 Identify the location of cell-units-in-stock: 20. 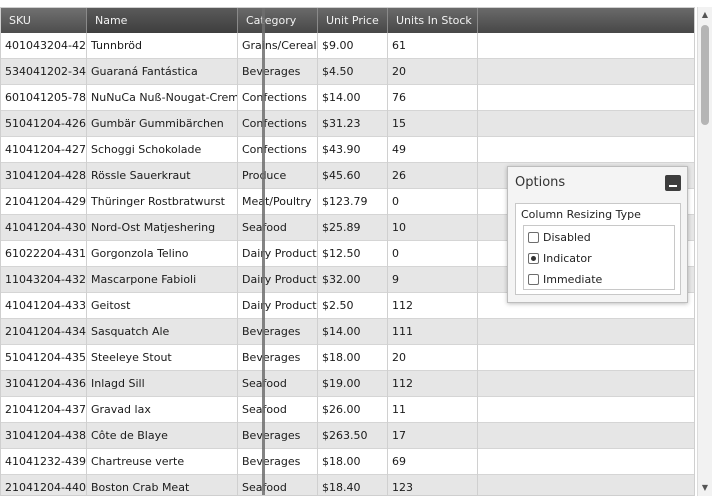
(433, 72).